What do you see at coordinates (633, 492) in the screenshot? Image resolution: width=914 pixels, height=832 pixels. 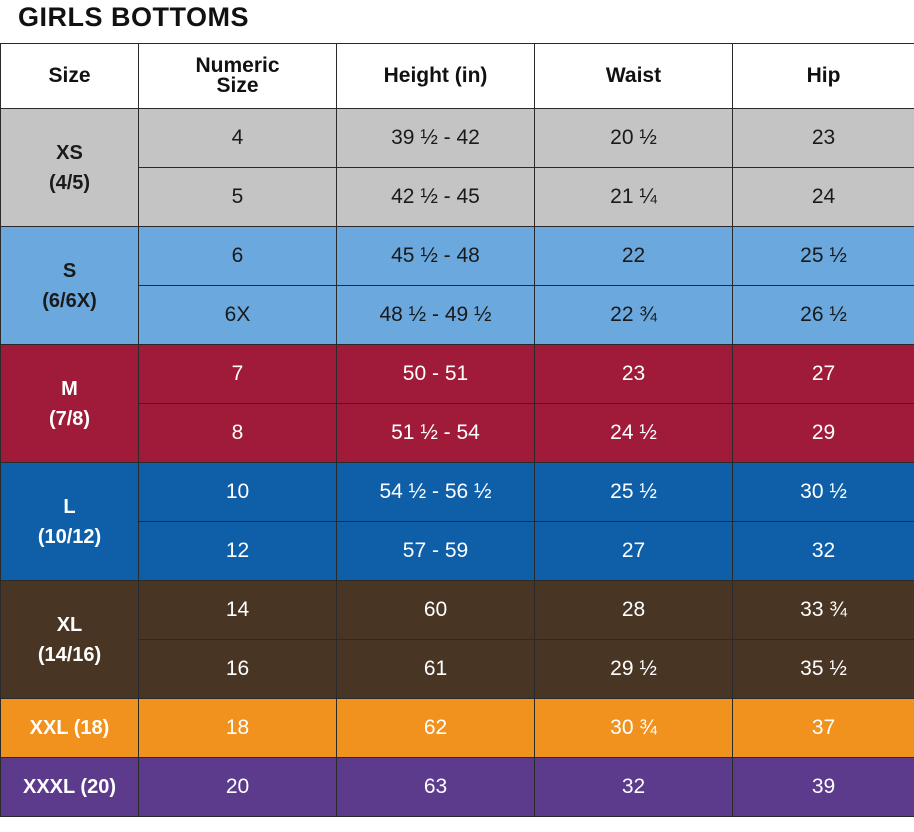 I see `waist-cell: 25 ½` at bounding box center [633, 492].